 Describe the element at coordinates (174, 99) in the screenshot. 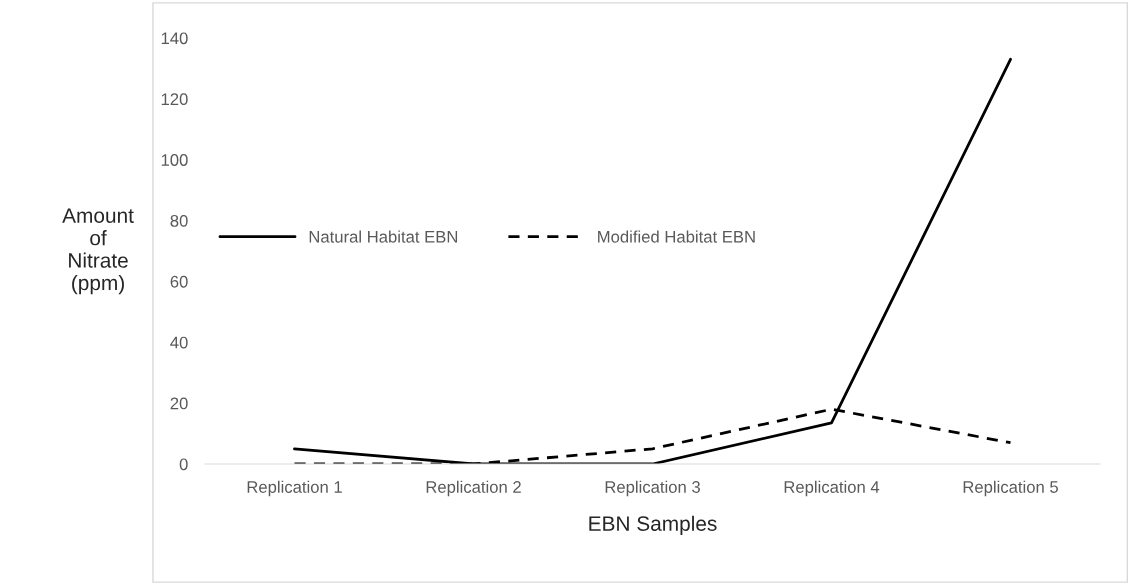

I see `y-tick-label: 120` at that location.